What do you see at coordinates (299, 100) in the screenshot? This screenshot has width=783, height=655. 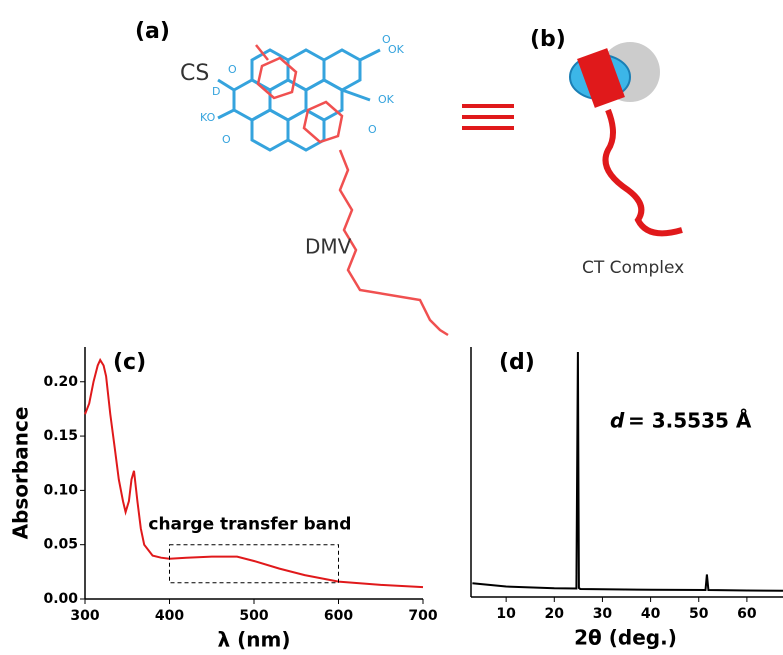 I see `molecule` at bounding box center [299, 100].